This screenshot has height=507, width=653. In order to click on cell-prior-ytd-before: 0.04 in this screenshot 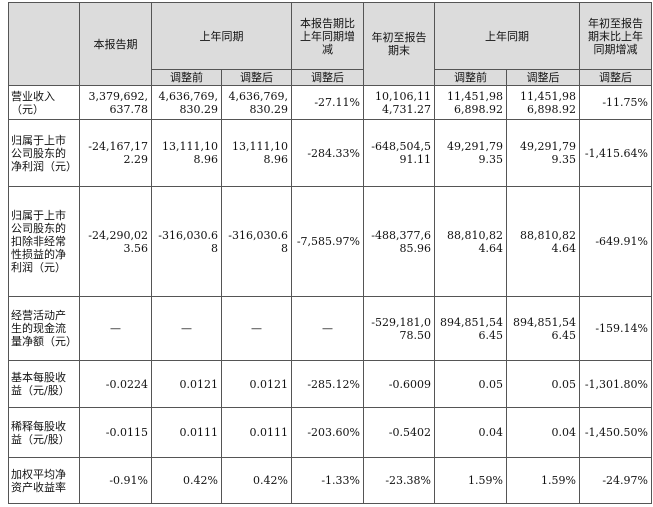, I will do `click(470, 432)`.